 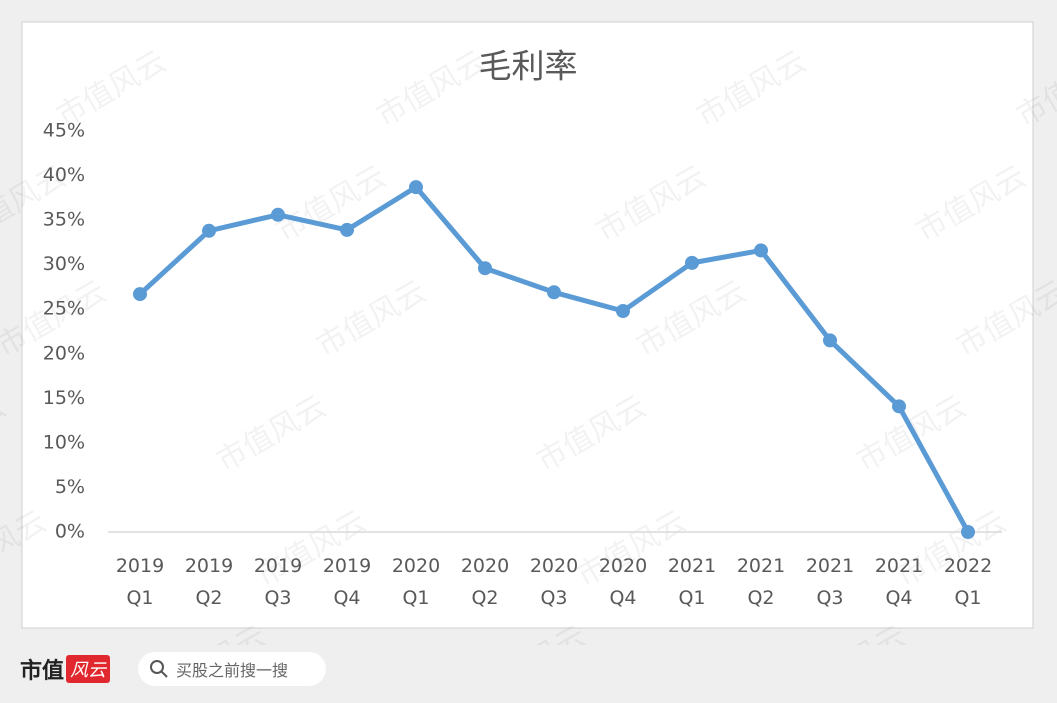 I want to click on x-tick-label: 2019 Q2, so click(x=209, y=582).